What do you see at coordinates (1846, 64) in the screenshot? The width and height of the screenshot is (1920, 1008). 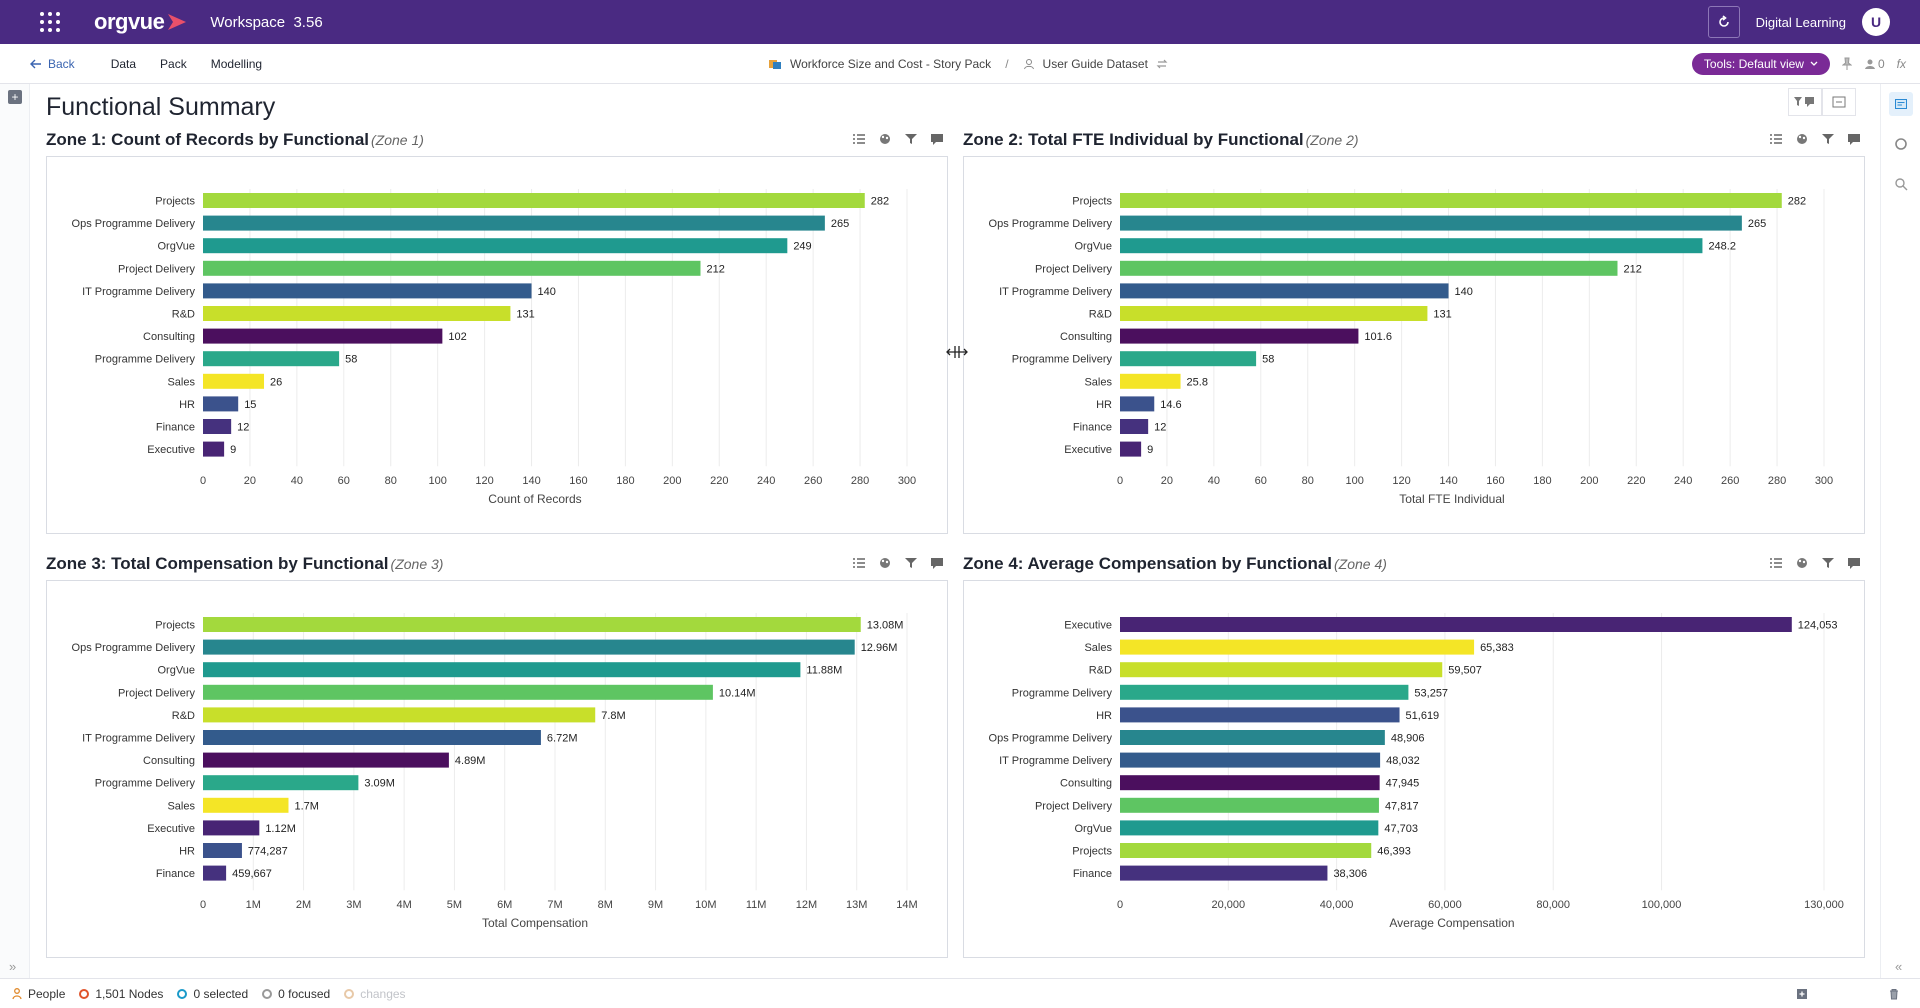 I see `pin-icon` at bounding box center [1846, 64].